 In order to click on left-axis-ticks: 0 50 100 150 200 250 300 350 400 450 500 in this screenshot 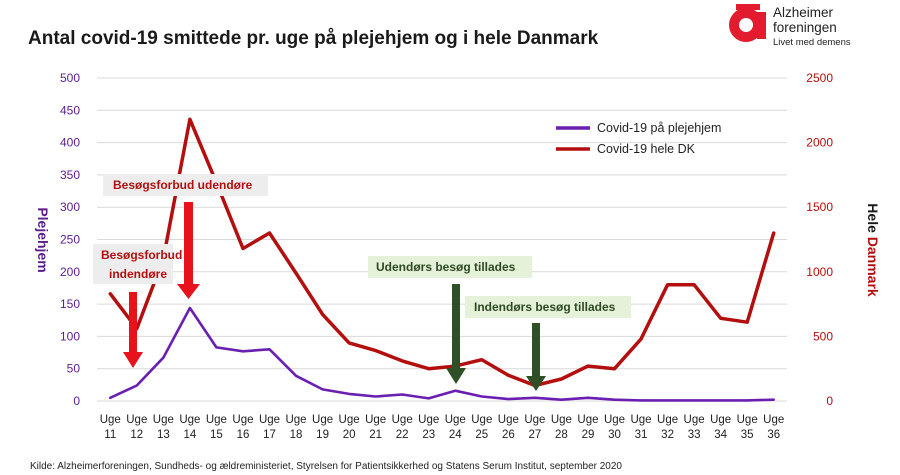, I will do `click(70, 239)`.